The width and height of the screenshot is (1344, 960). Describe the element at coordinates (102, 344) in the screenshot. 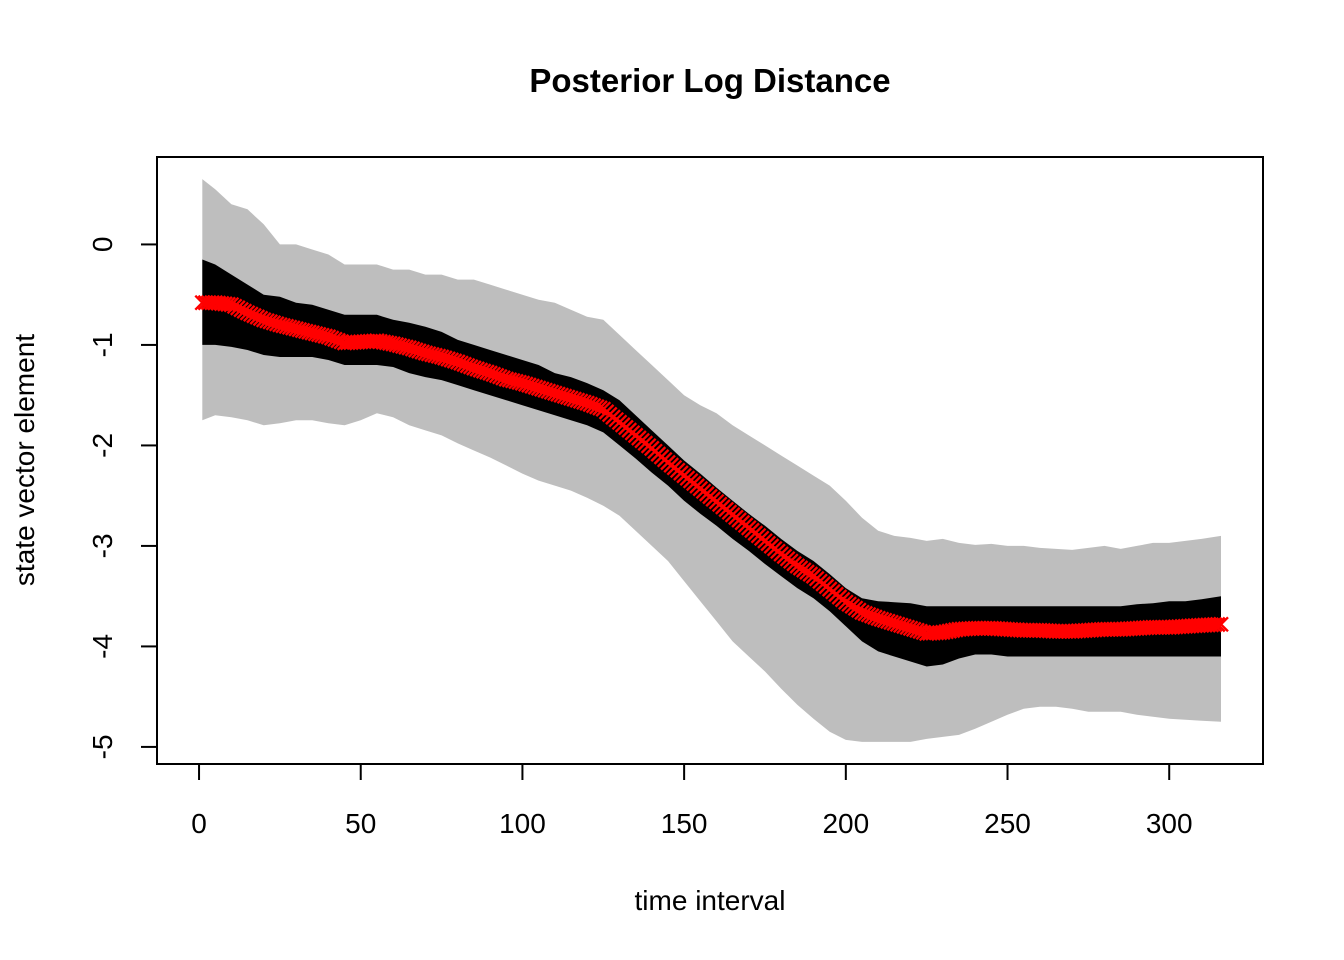

I see `y-tick-label: -1` at that location.